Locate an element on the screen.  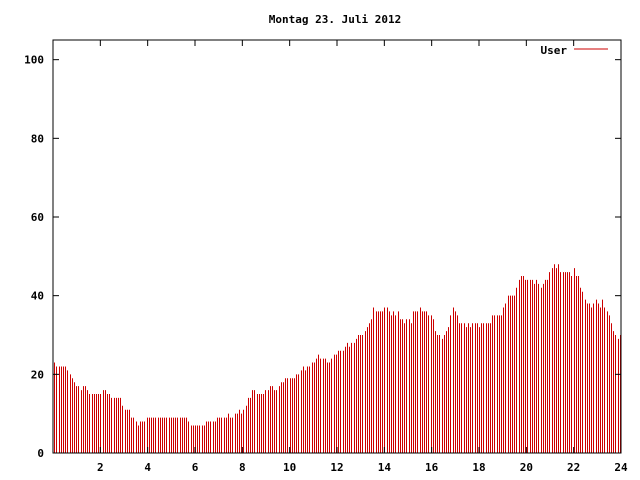
y-tick-label: 20 is located at coordinates (37, 374).